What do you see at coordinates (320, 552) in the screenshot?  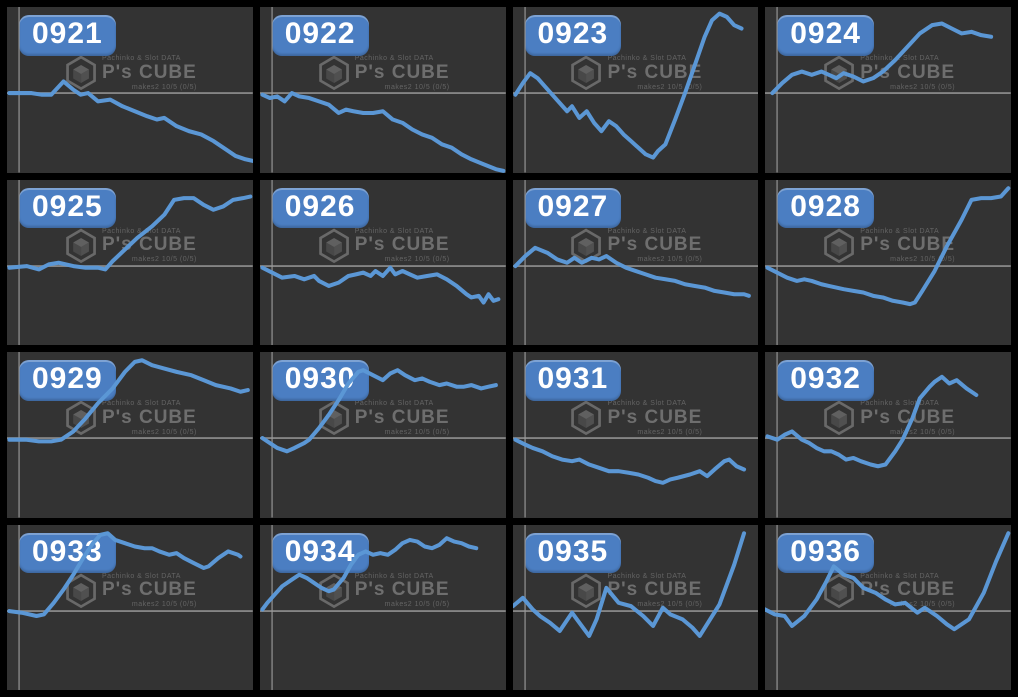 I see `machine-number-badge: 0934` at bounding box center [320, 552].